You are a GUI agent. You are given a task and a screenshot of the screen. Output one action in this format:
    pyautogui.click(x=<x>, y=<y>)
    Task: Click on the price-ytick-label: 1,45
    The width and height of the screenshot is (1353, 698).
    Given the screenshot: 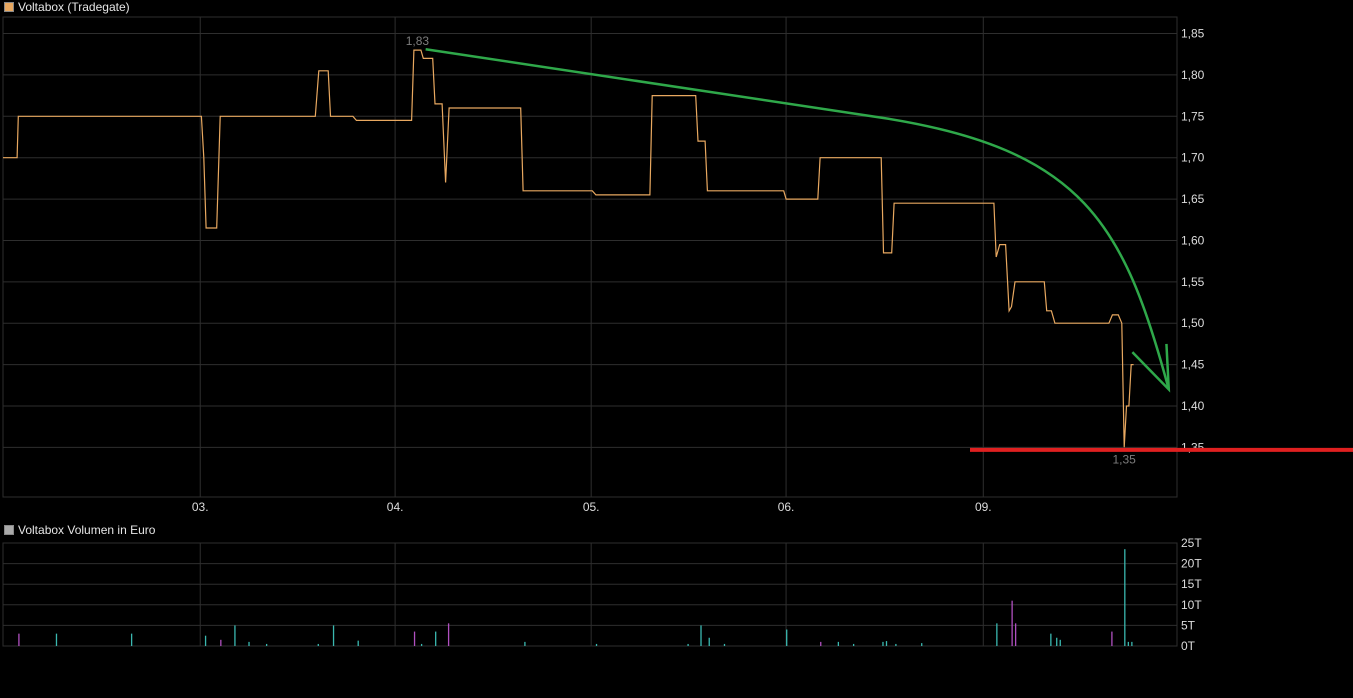 What is the action you would take?
    pyautogui.click(x=1193, y=365)
    